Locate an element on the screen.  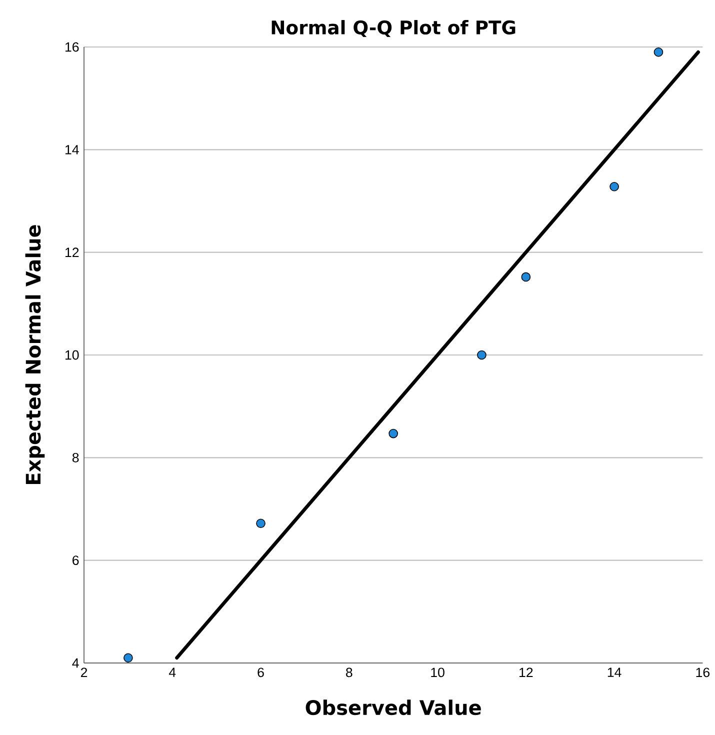
chart-title: Normal Q-Q Plot of PTG is located at coordinates (394, 28).